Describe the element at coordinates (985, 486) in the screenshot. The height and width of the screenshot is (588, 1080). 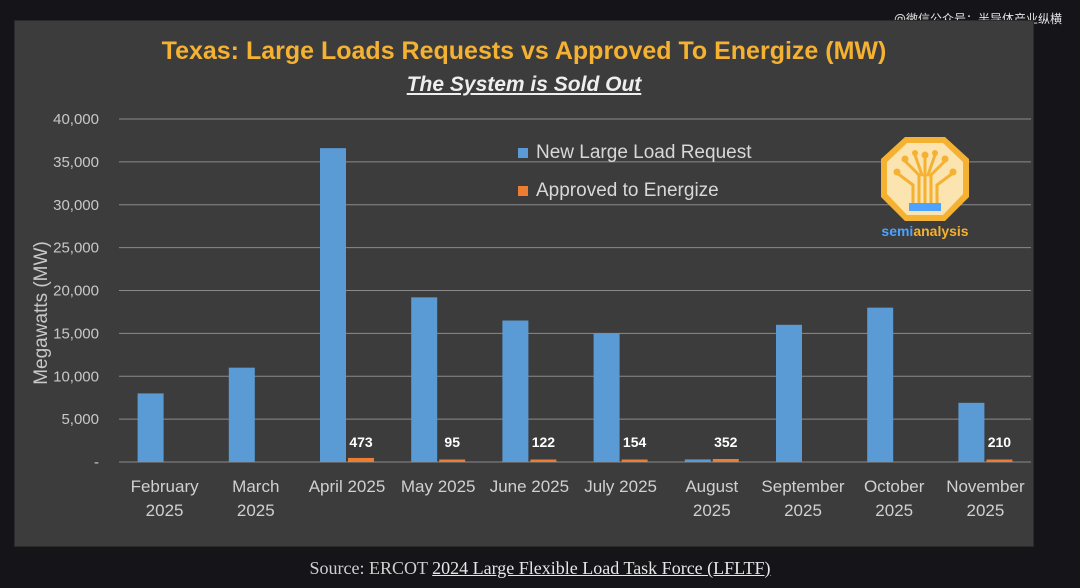
I see `x-tick-label: November` at that location.